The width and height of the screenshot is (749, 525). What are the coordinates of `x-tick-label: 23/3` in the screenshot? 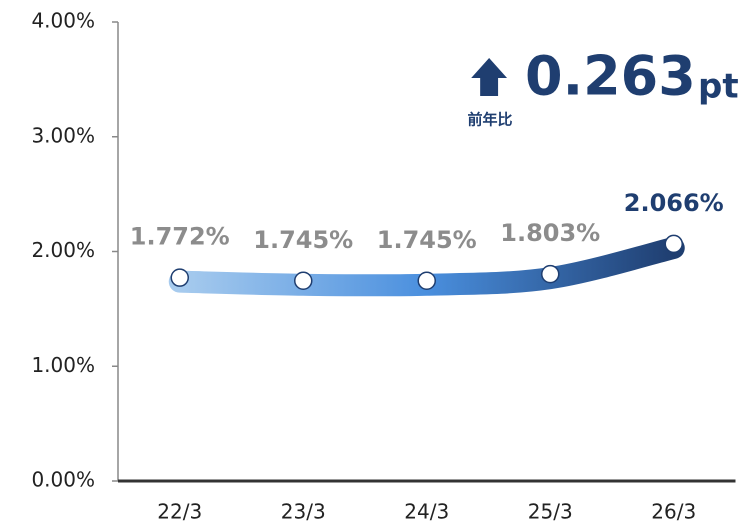 It's located at (303, 512).